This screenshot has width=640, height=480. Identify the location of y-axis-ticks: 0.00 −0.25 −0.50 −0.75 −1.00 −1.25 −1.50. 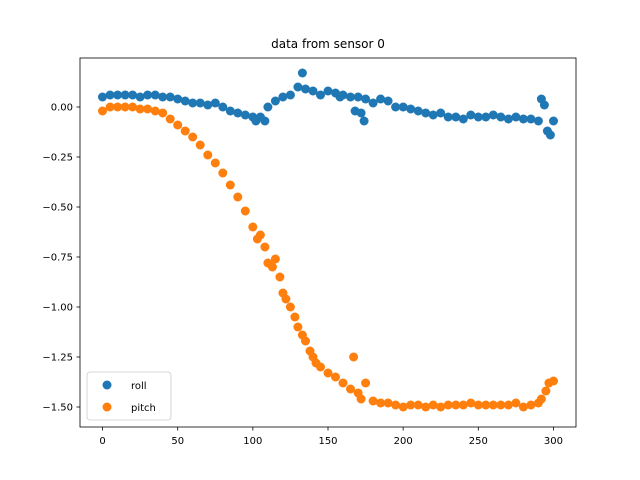
(61, 258).